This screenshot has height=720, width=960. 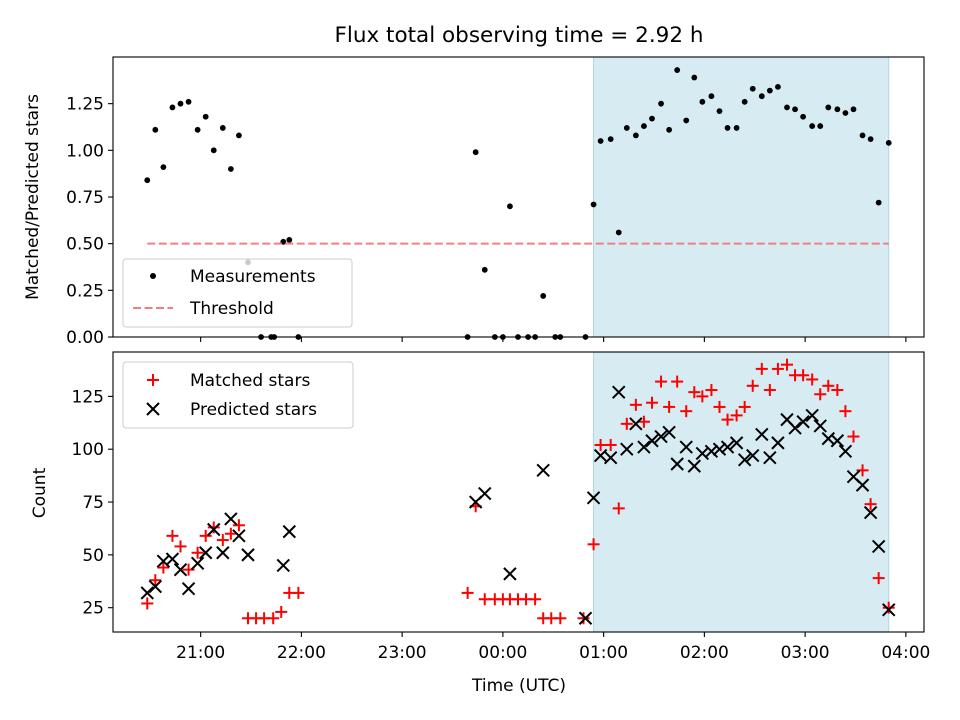 What do you see at coordinates (253, 410) in the screenshot?
I see `legend-predicted-label: Predicted stars` at bounding box center [253, 410].